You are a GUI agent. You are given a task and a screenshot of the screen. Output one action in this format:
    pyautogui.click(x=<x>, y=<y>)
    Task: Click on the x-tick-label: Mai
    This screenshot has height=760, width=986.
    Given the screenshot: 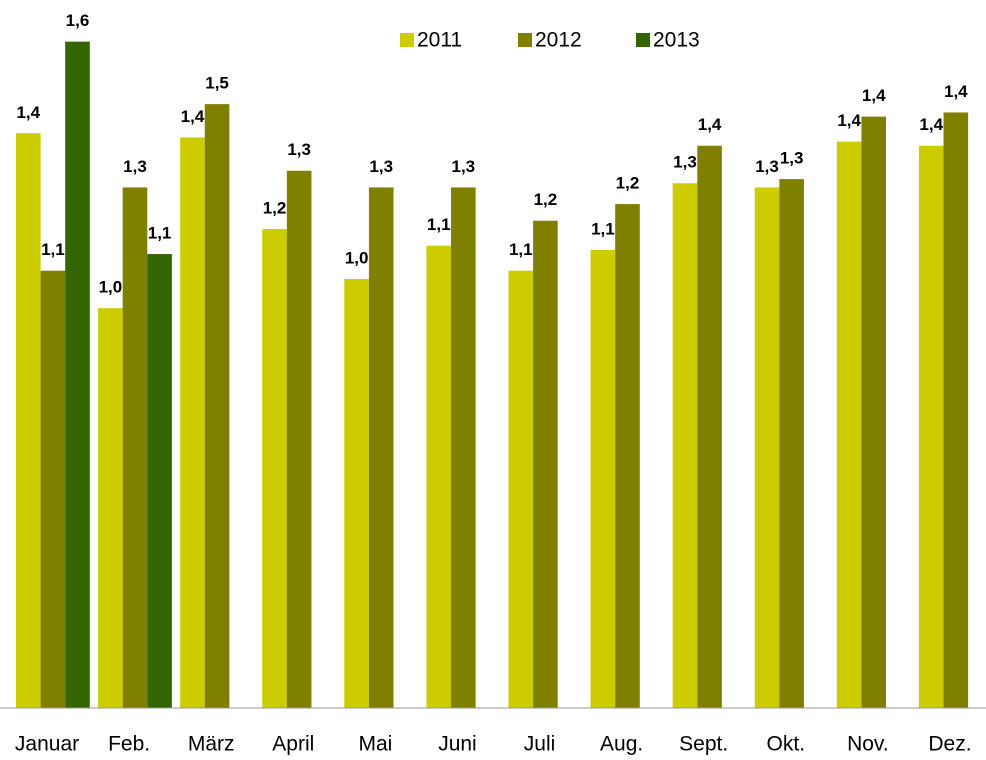 What is the action you would take?
    pyautogui.click(x=375, y=744)
    